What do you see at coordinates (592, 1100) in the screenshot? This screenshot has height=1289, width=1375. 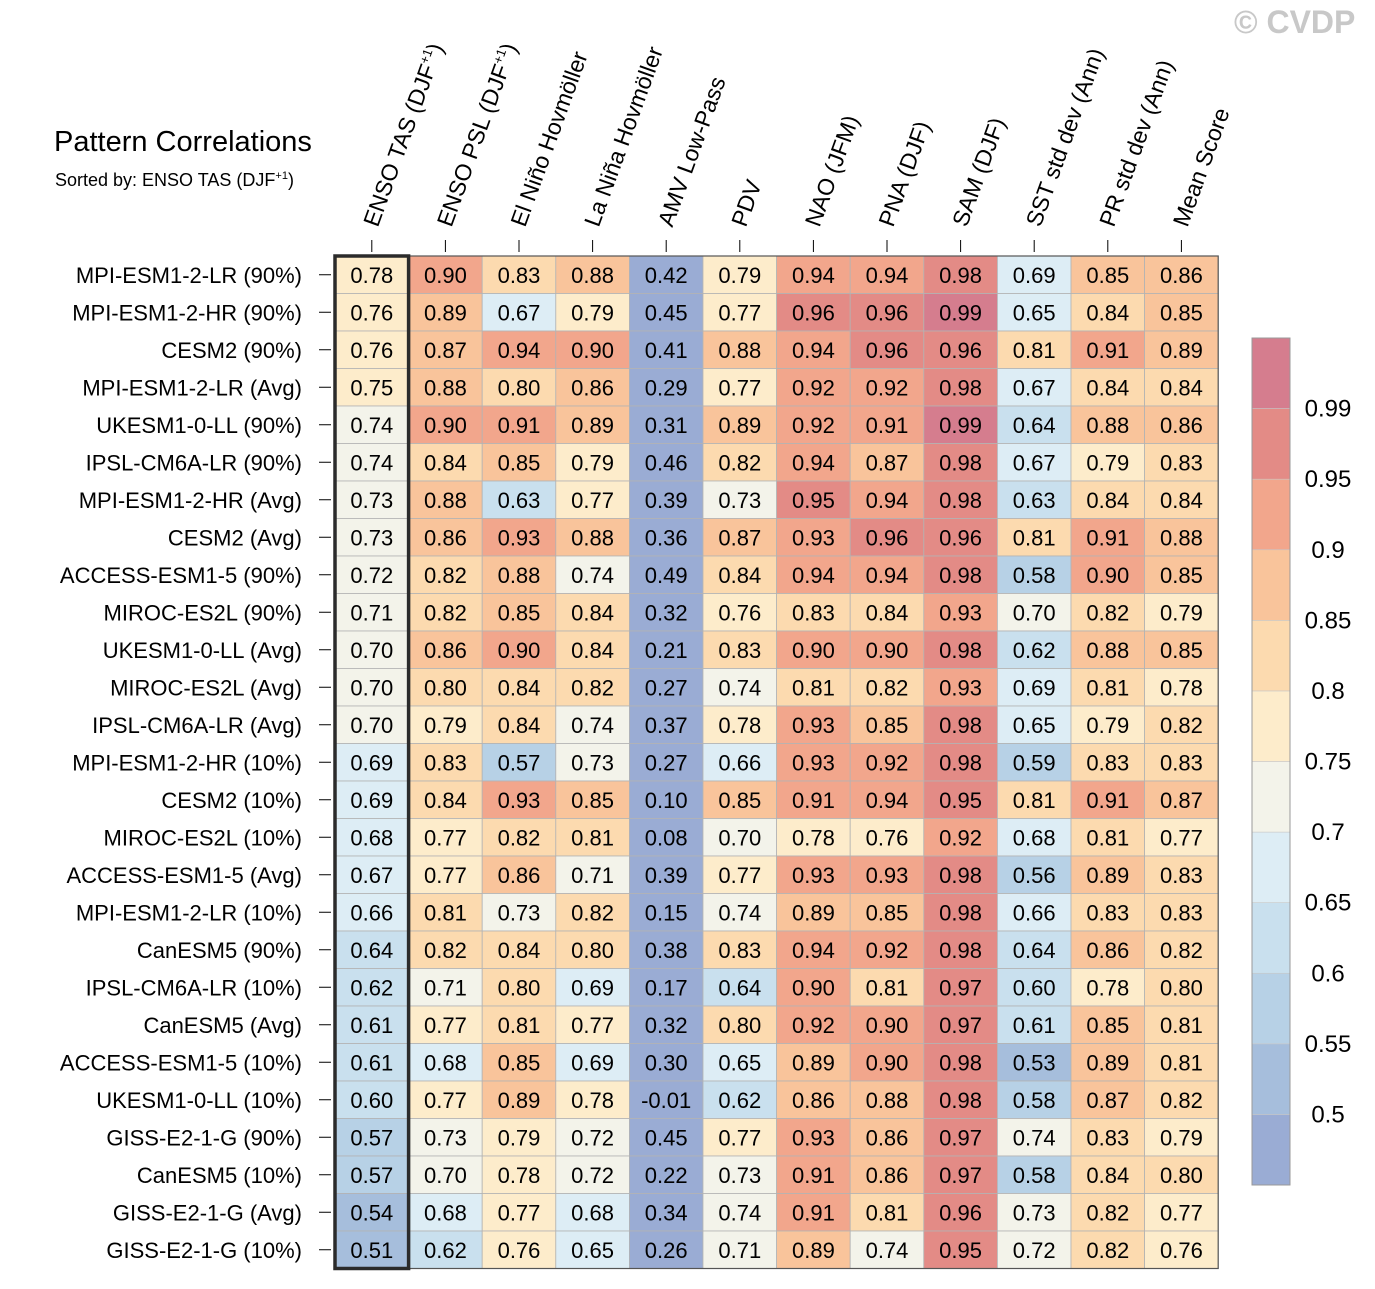 I see `cell-value: 0.78` at bounding box center [592, 1100].